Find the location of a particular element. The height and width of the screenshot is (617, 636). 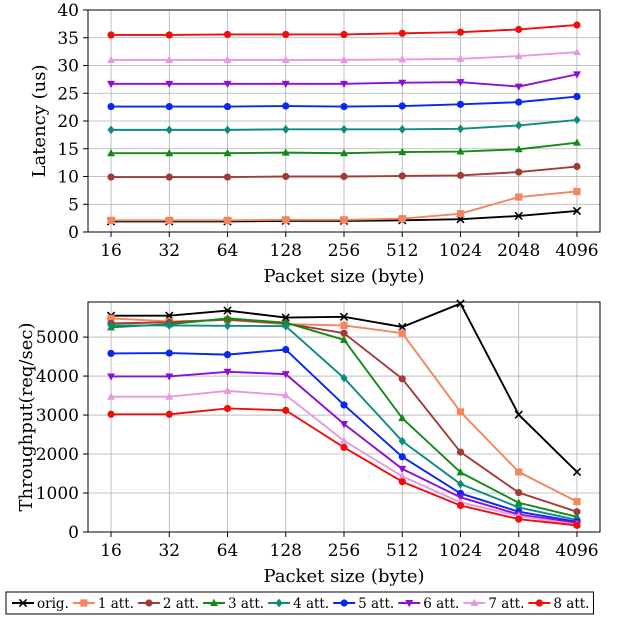

x-tick-label: 128 is located at coordinates (286, 551).